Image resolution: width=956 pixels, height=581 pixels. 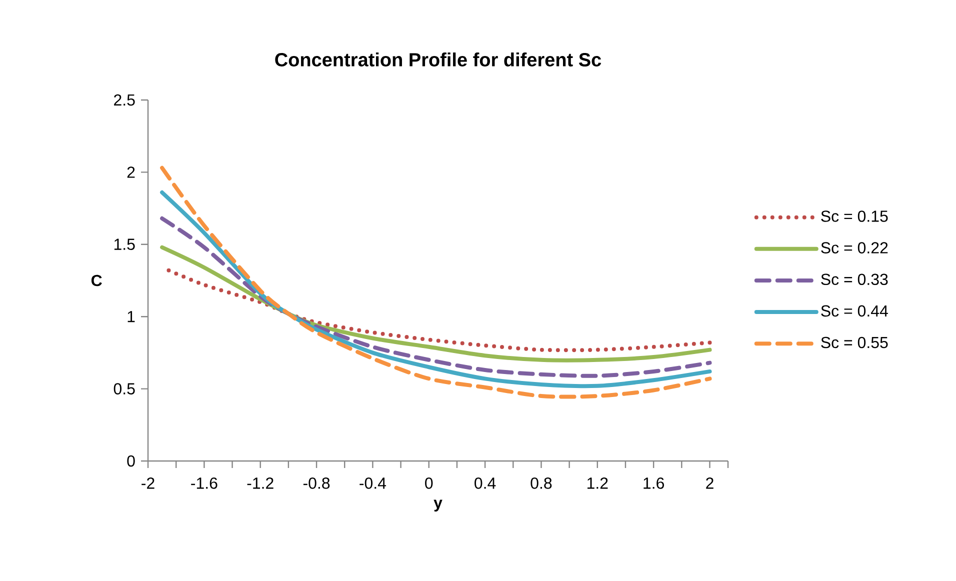 What do you see at coordinates (429, 483) in the screenshot?
I see `x-tick-label: 0` at bounding box center [429, 483].